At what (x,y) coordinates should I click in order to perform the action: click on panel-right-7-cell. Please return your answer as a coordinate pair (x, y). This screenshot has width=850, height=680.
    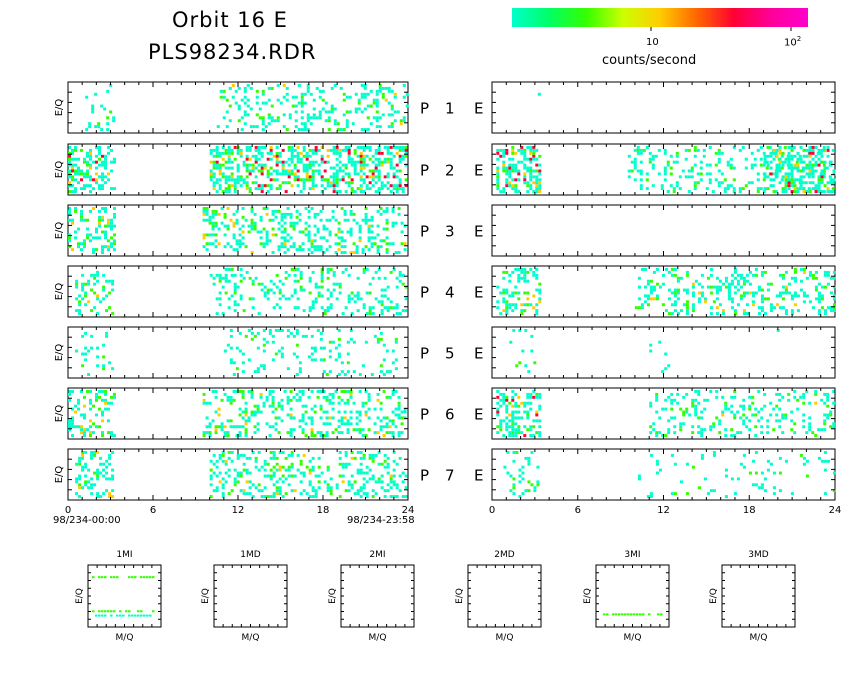
    Looking at the image, I should click on (714, 491).